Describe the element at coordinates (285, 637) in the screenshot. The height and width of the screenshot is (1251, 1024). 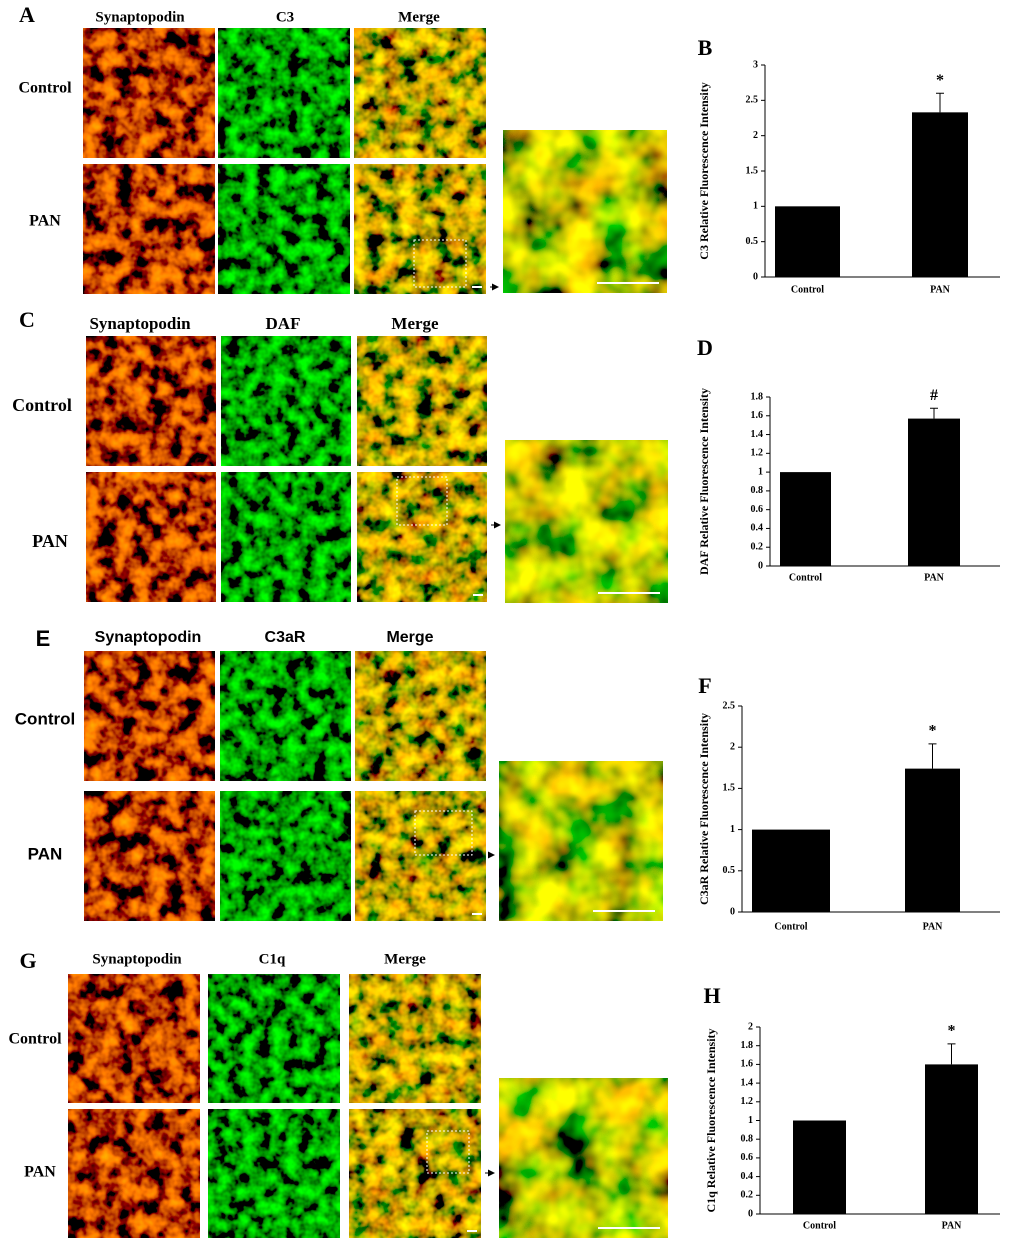
I see `column-header: C3aR` at that location.